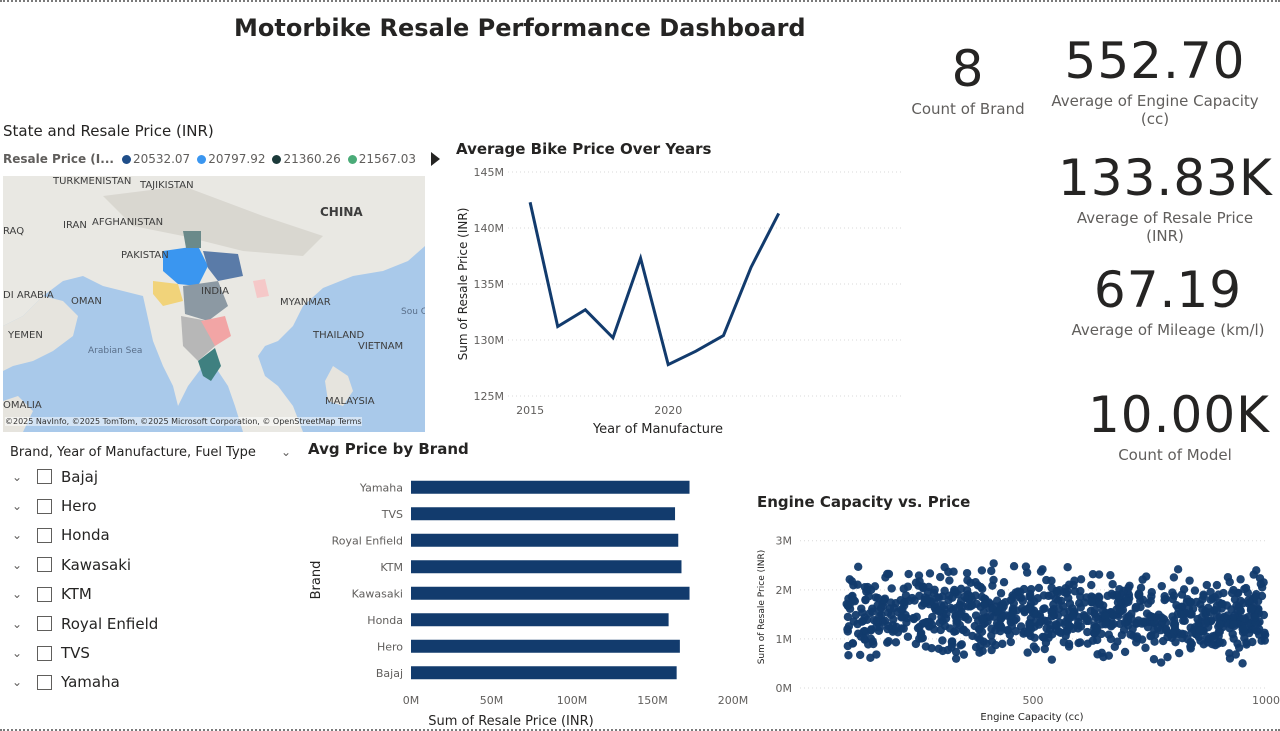 The width and height of the screenshot is (1280, 731). What do you see at coordinates (155, 159) in the screenshot?
I see `legend-item: 20532.07` at bounding box center [155, 159].